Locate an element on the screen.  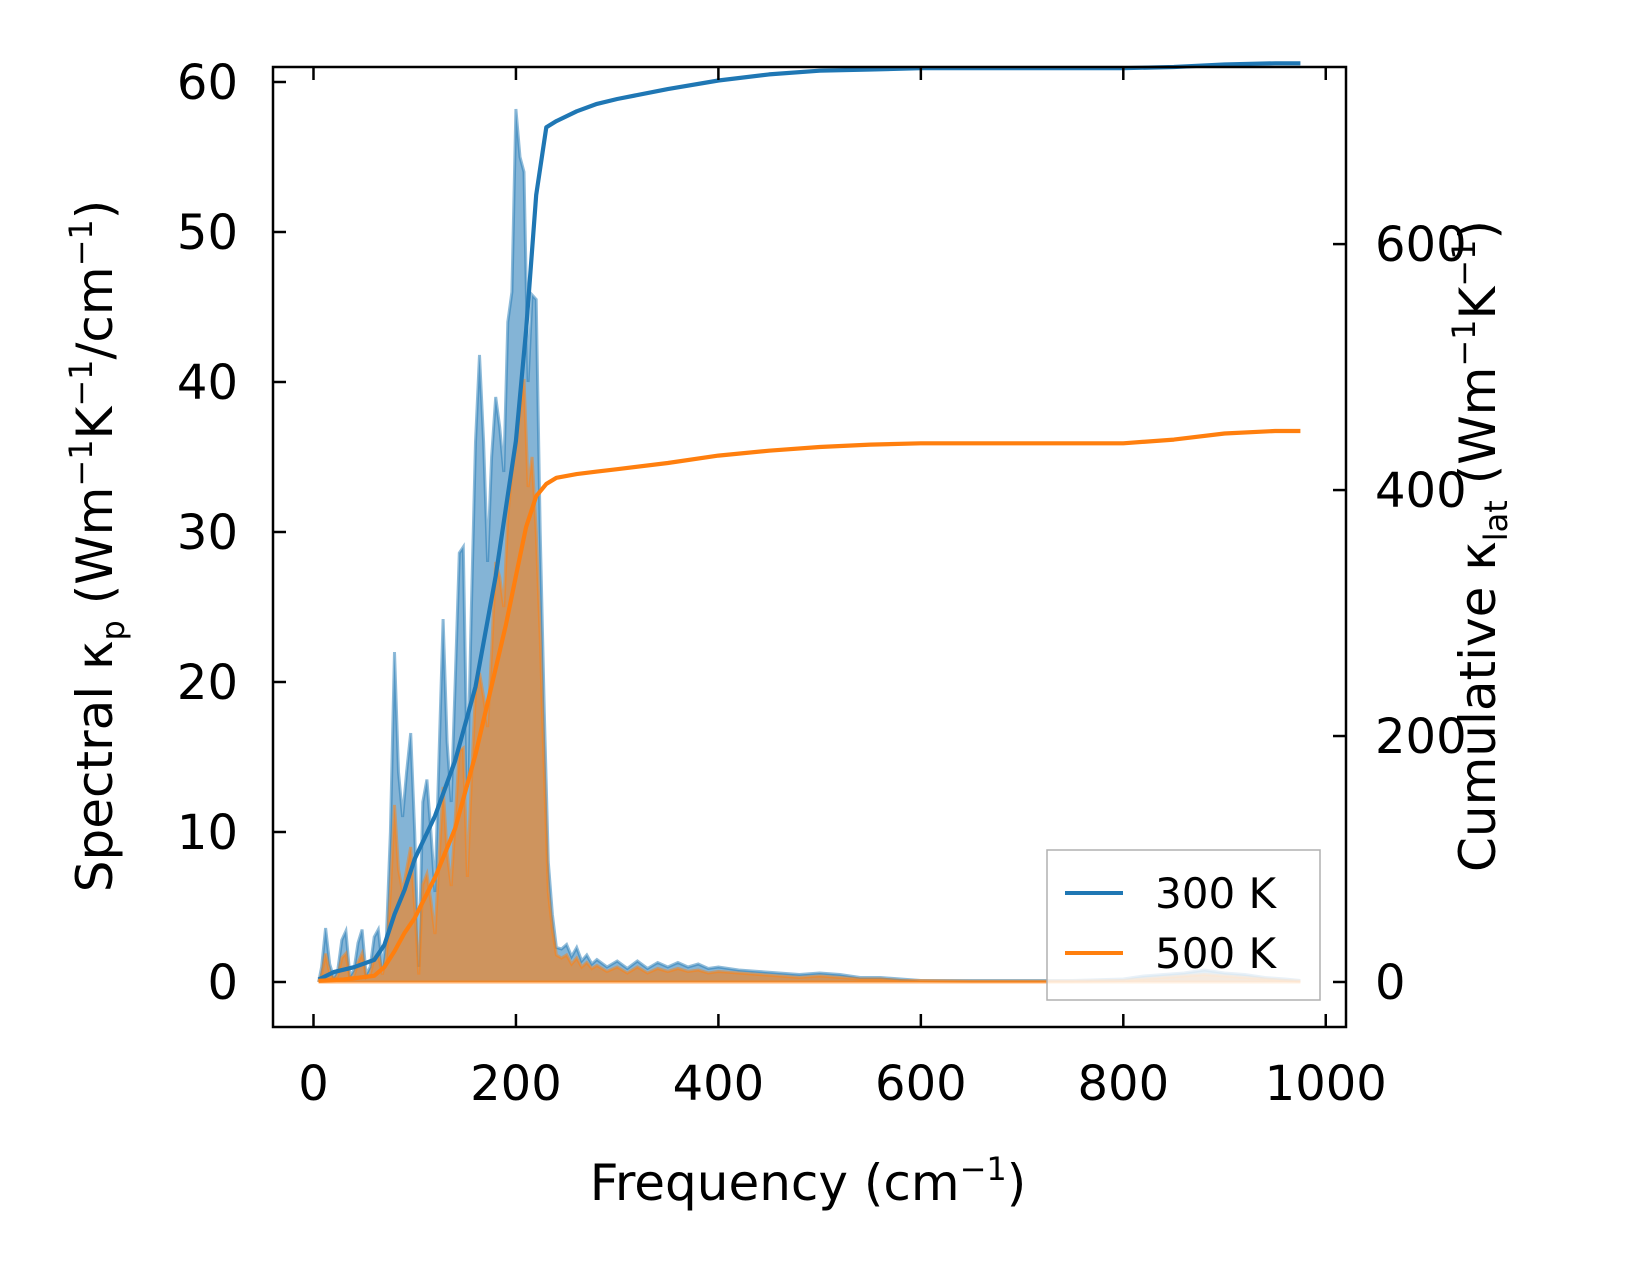
y-left-tick-label: 0 is located at coordinates (222, 983).